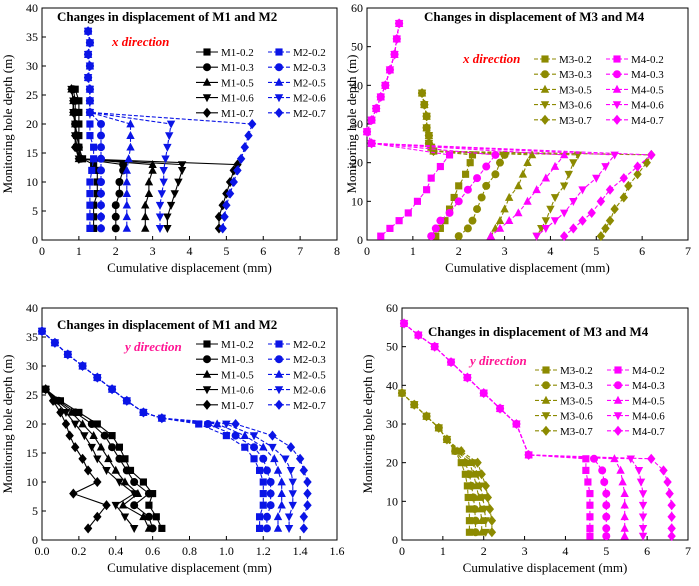  Describe the element at coordinates (459, 251) in the screenshot. I see `x-tick-label: 2` at that location.